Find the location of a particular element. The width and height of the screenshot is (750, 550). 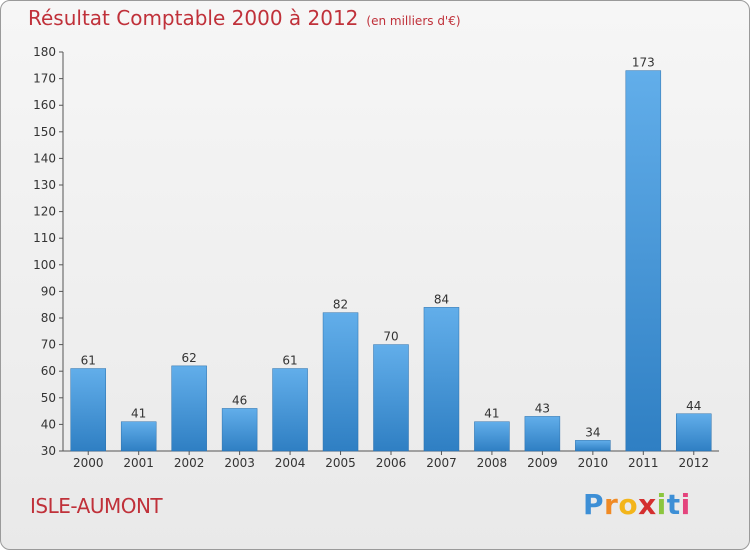

y-tick-label: 160 is located at coordinates (44, 105).